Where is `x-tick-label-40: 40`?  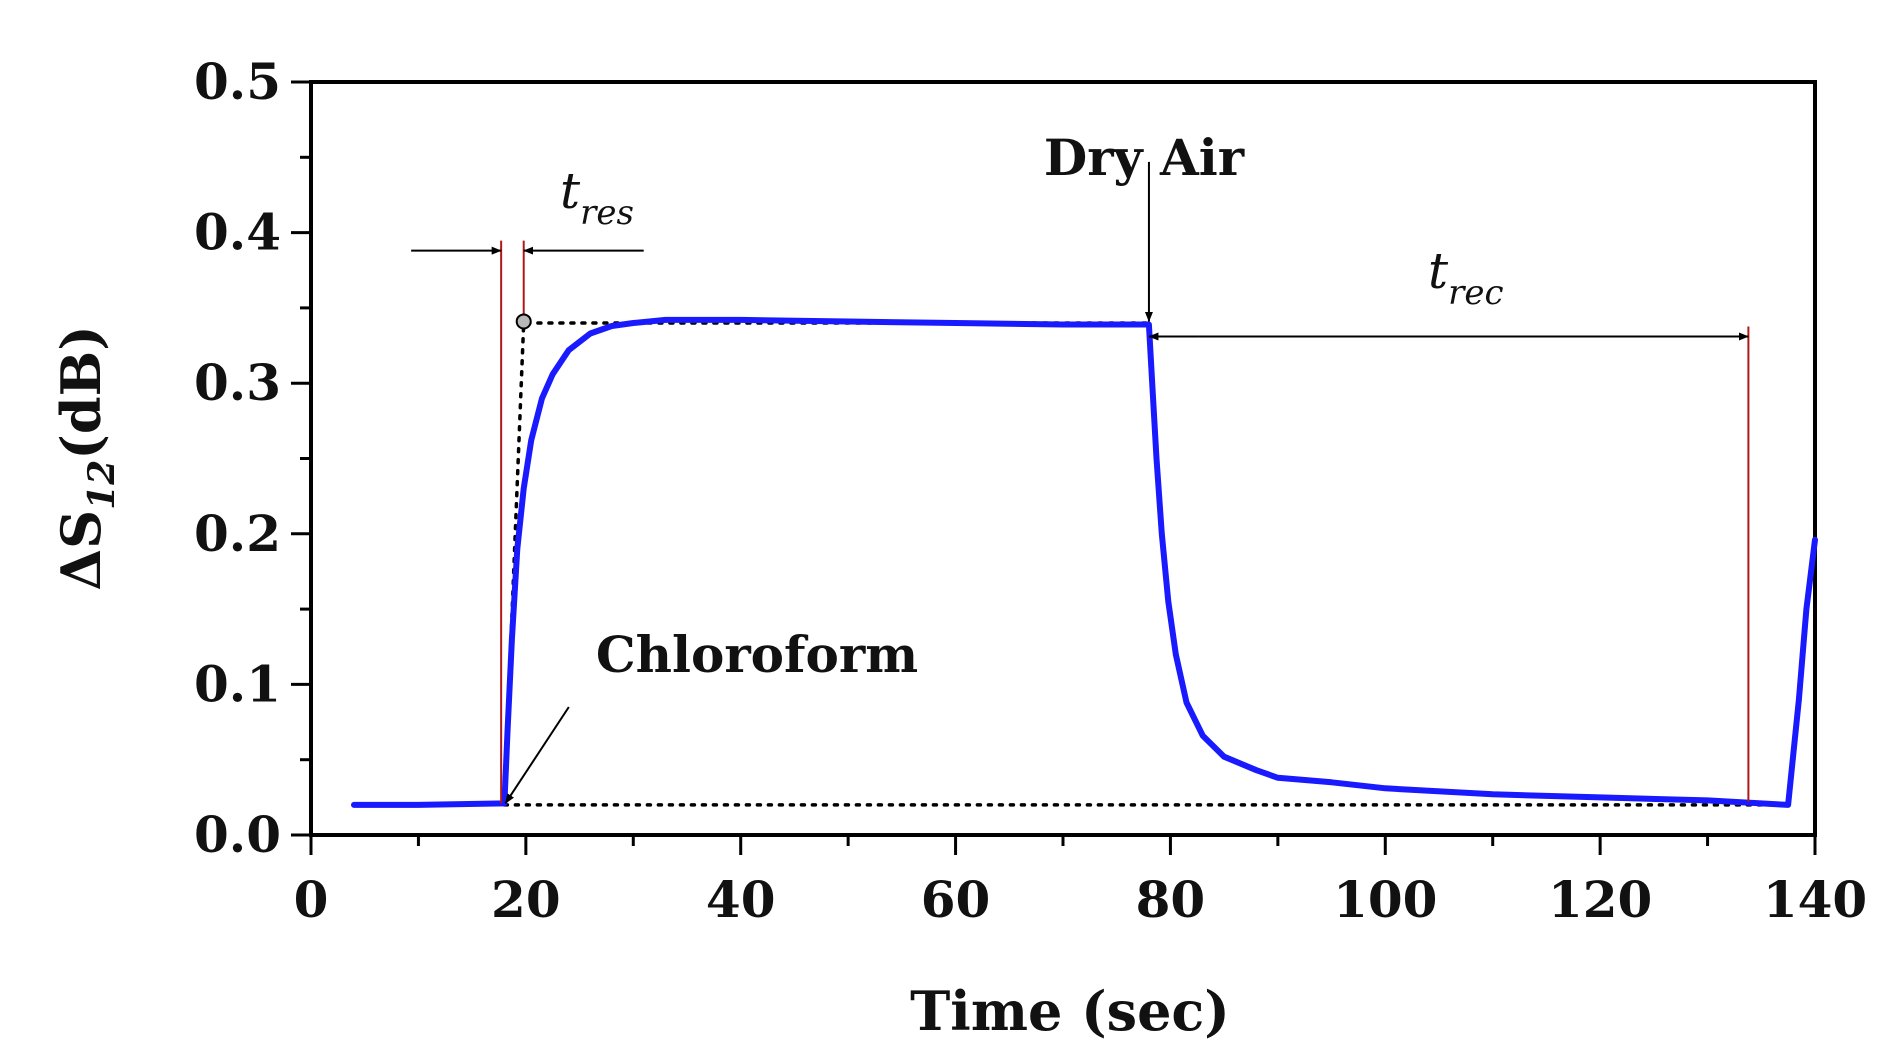
x-tick-label-40: 40 is located at coordinates (741, 899).